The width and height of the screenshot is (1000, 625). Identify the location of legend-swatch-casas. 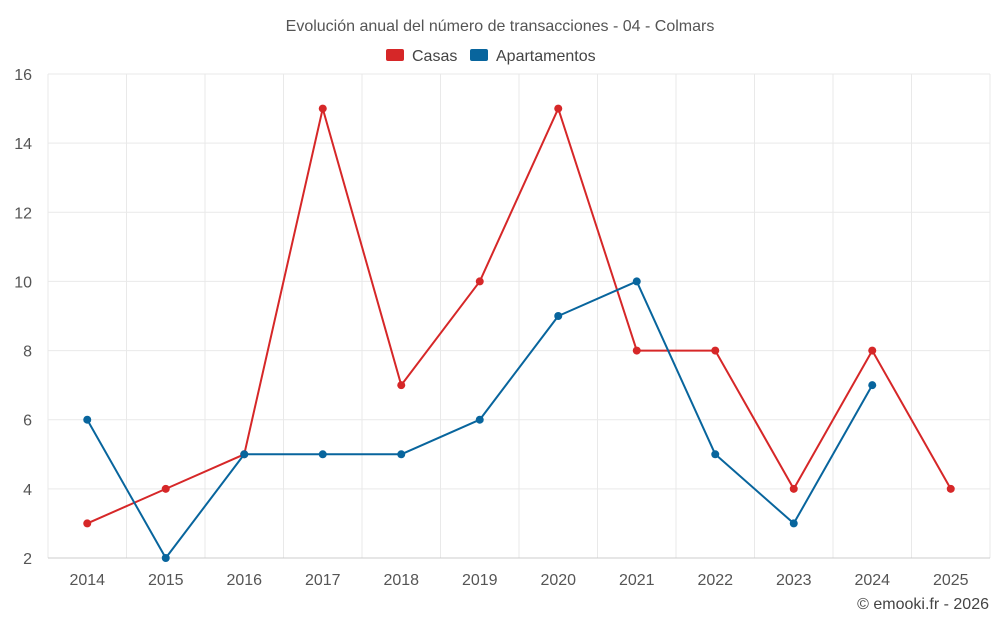
(395, 55).